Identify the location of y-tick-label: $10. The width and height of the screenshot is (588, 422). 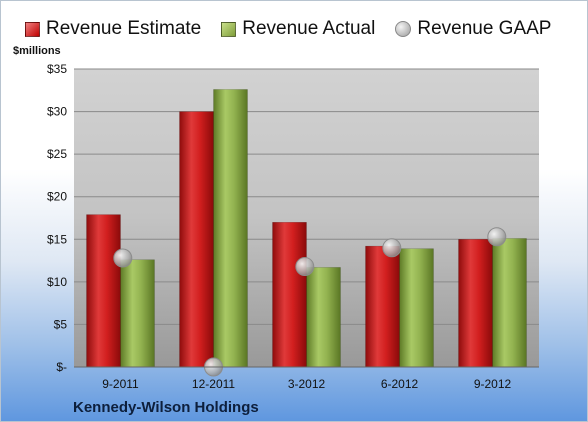
(57, 282).